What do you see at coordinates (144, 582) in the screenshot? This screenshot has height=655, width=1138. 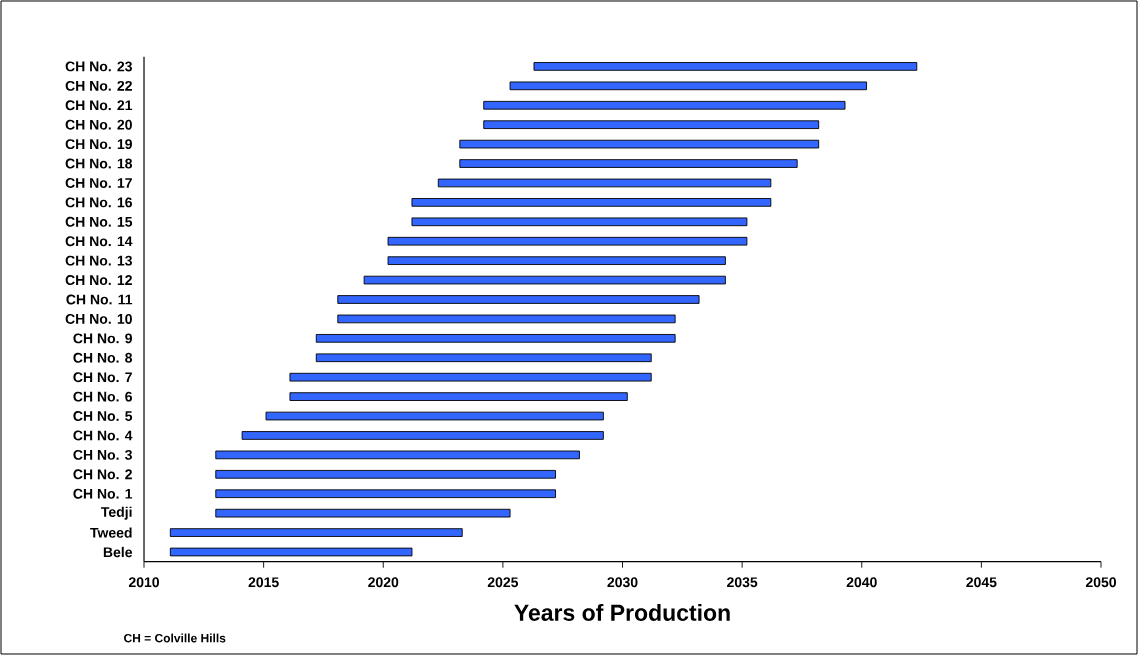 I see `x-tick-label: 2010` at bounding box center [144, 582].